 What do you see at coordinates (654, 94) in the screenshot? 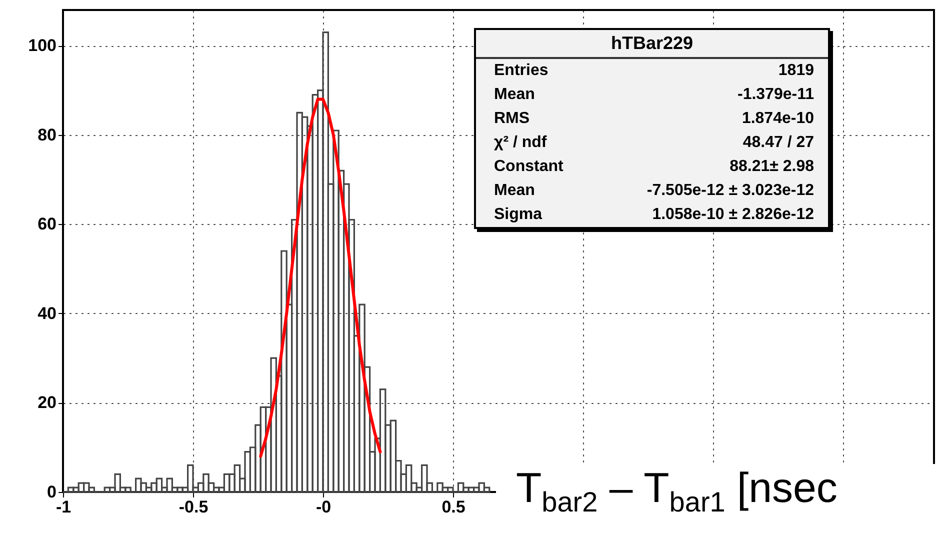
I see `text: Mean -1.379e-11` at bounding box center [654, 94].